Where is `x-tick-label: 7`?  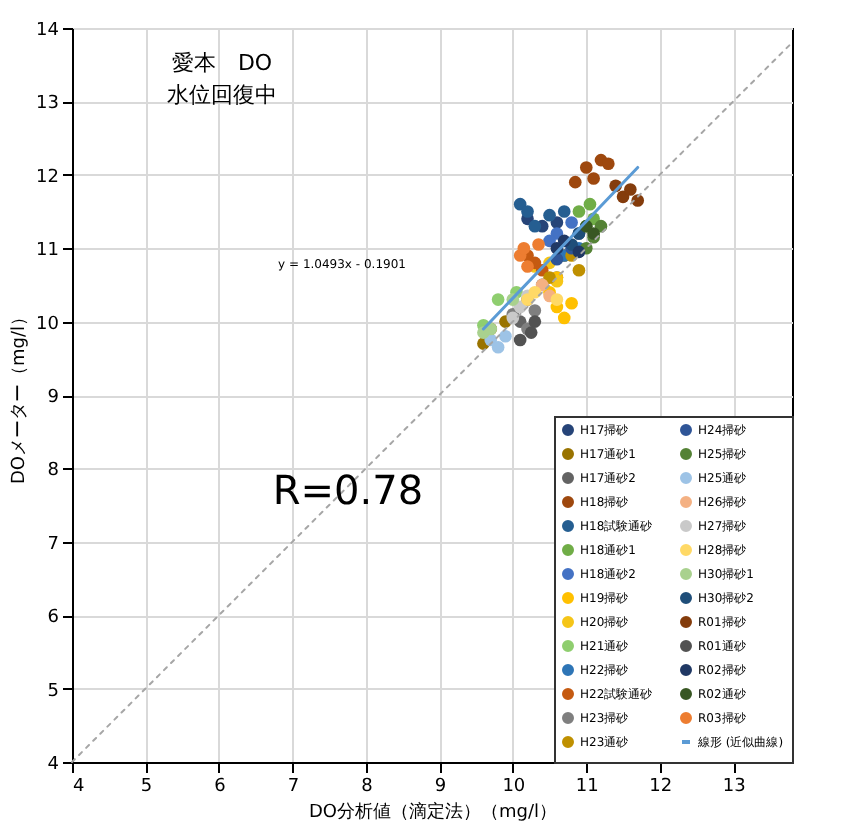
x-tick-label: 7 is located at coordinates (293, 787).